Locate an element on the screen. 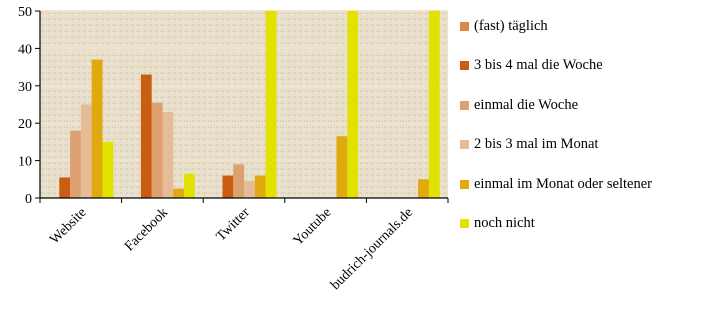  y-tick-label: 0 is located at coordinates (28, 199).